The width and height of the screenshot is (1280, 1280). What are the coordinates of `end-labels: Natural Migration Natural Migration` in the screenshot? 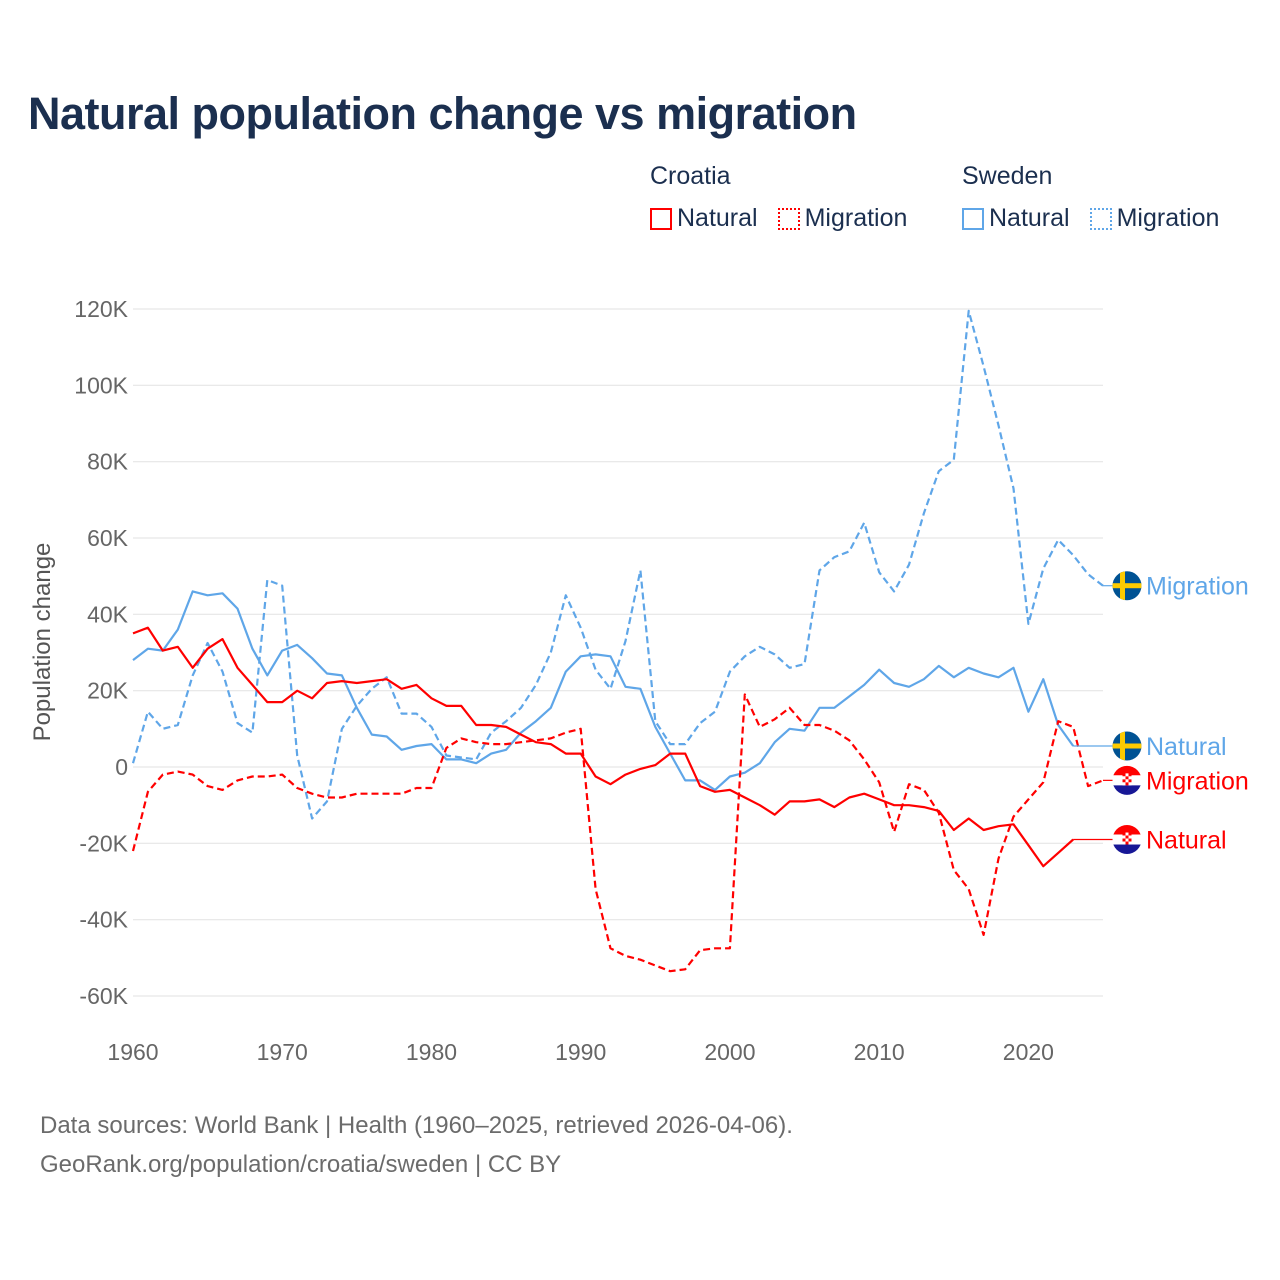 It's located at (1161, 713).